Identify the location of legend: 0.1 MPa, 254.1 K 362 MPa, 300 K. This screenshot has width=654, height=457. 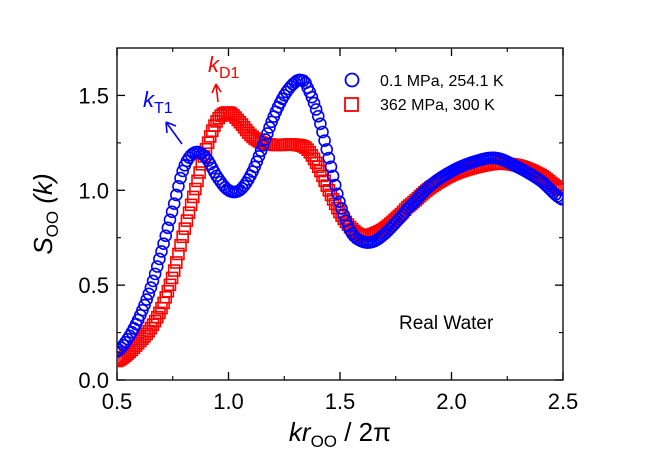
(424, 93).